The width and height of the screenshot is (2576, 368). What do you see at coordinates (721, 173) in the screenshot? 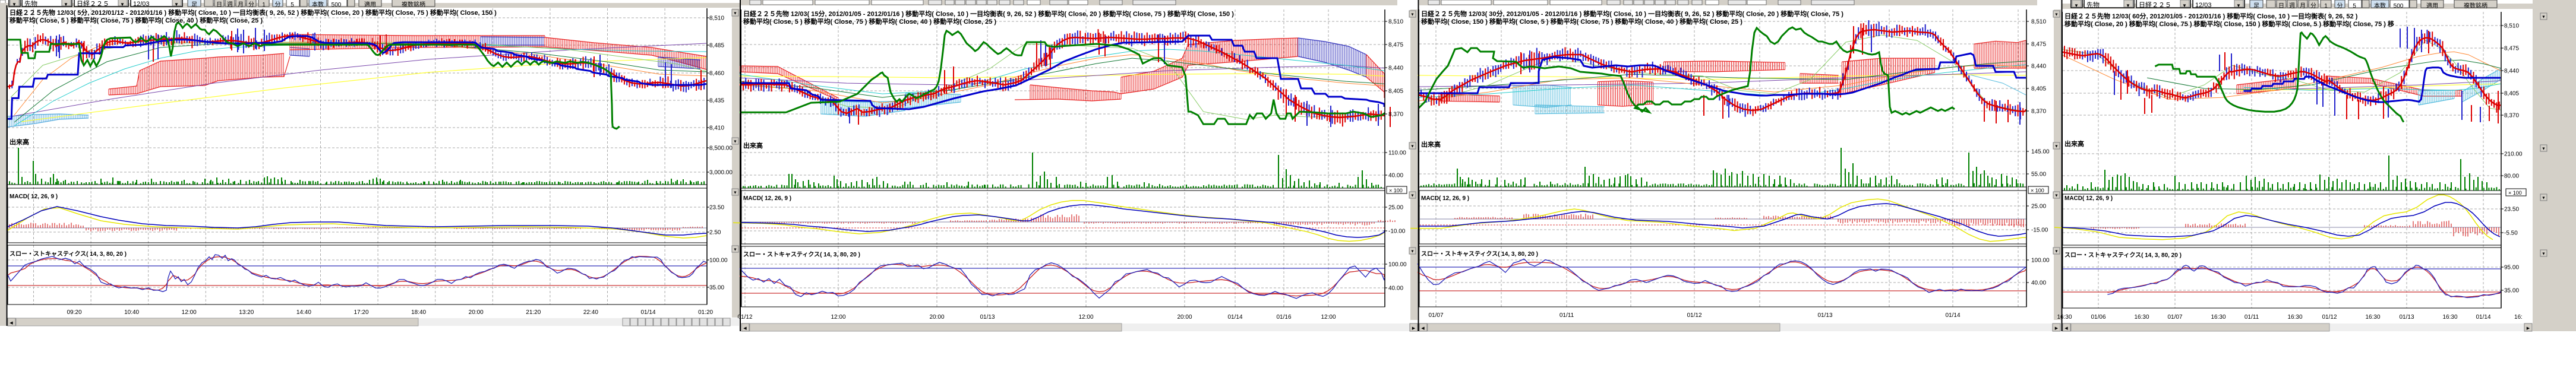
I see `svg-text: 3,000.00` at bounding box center [721, 173].